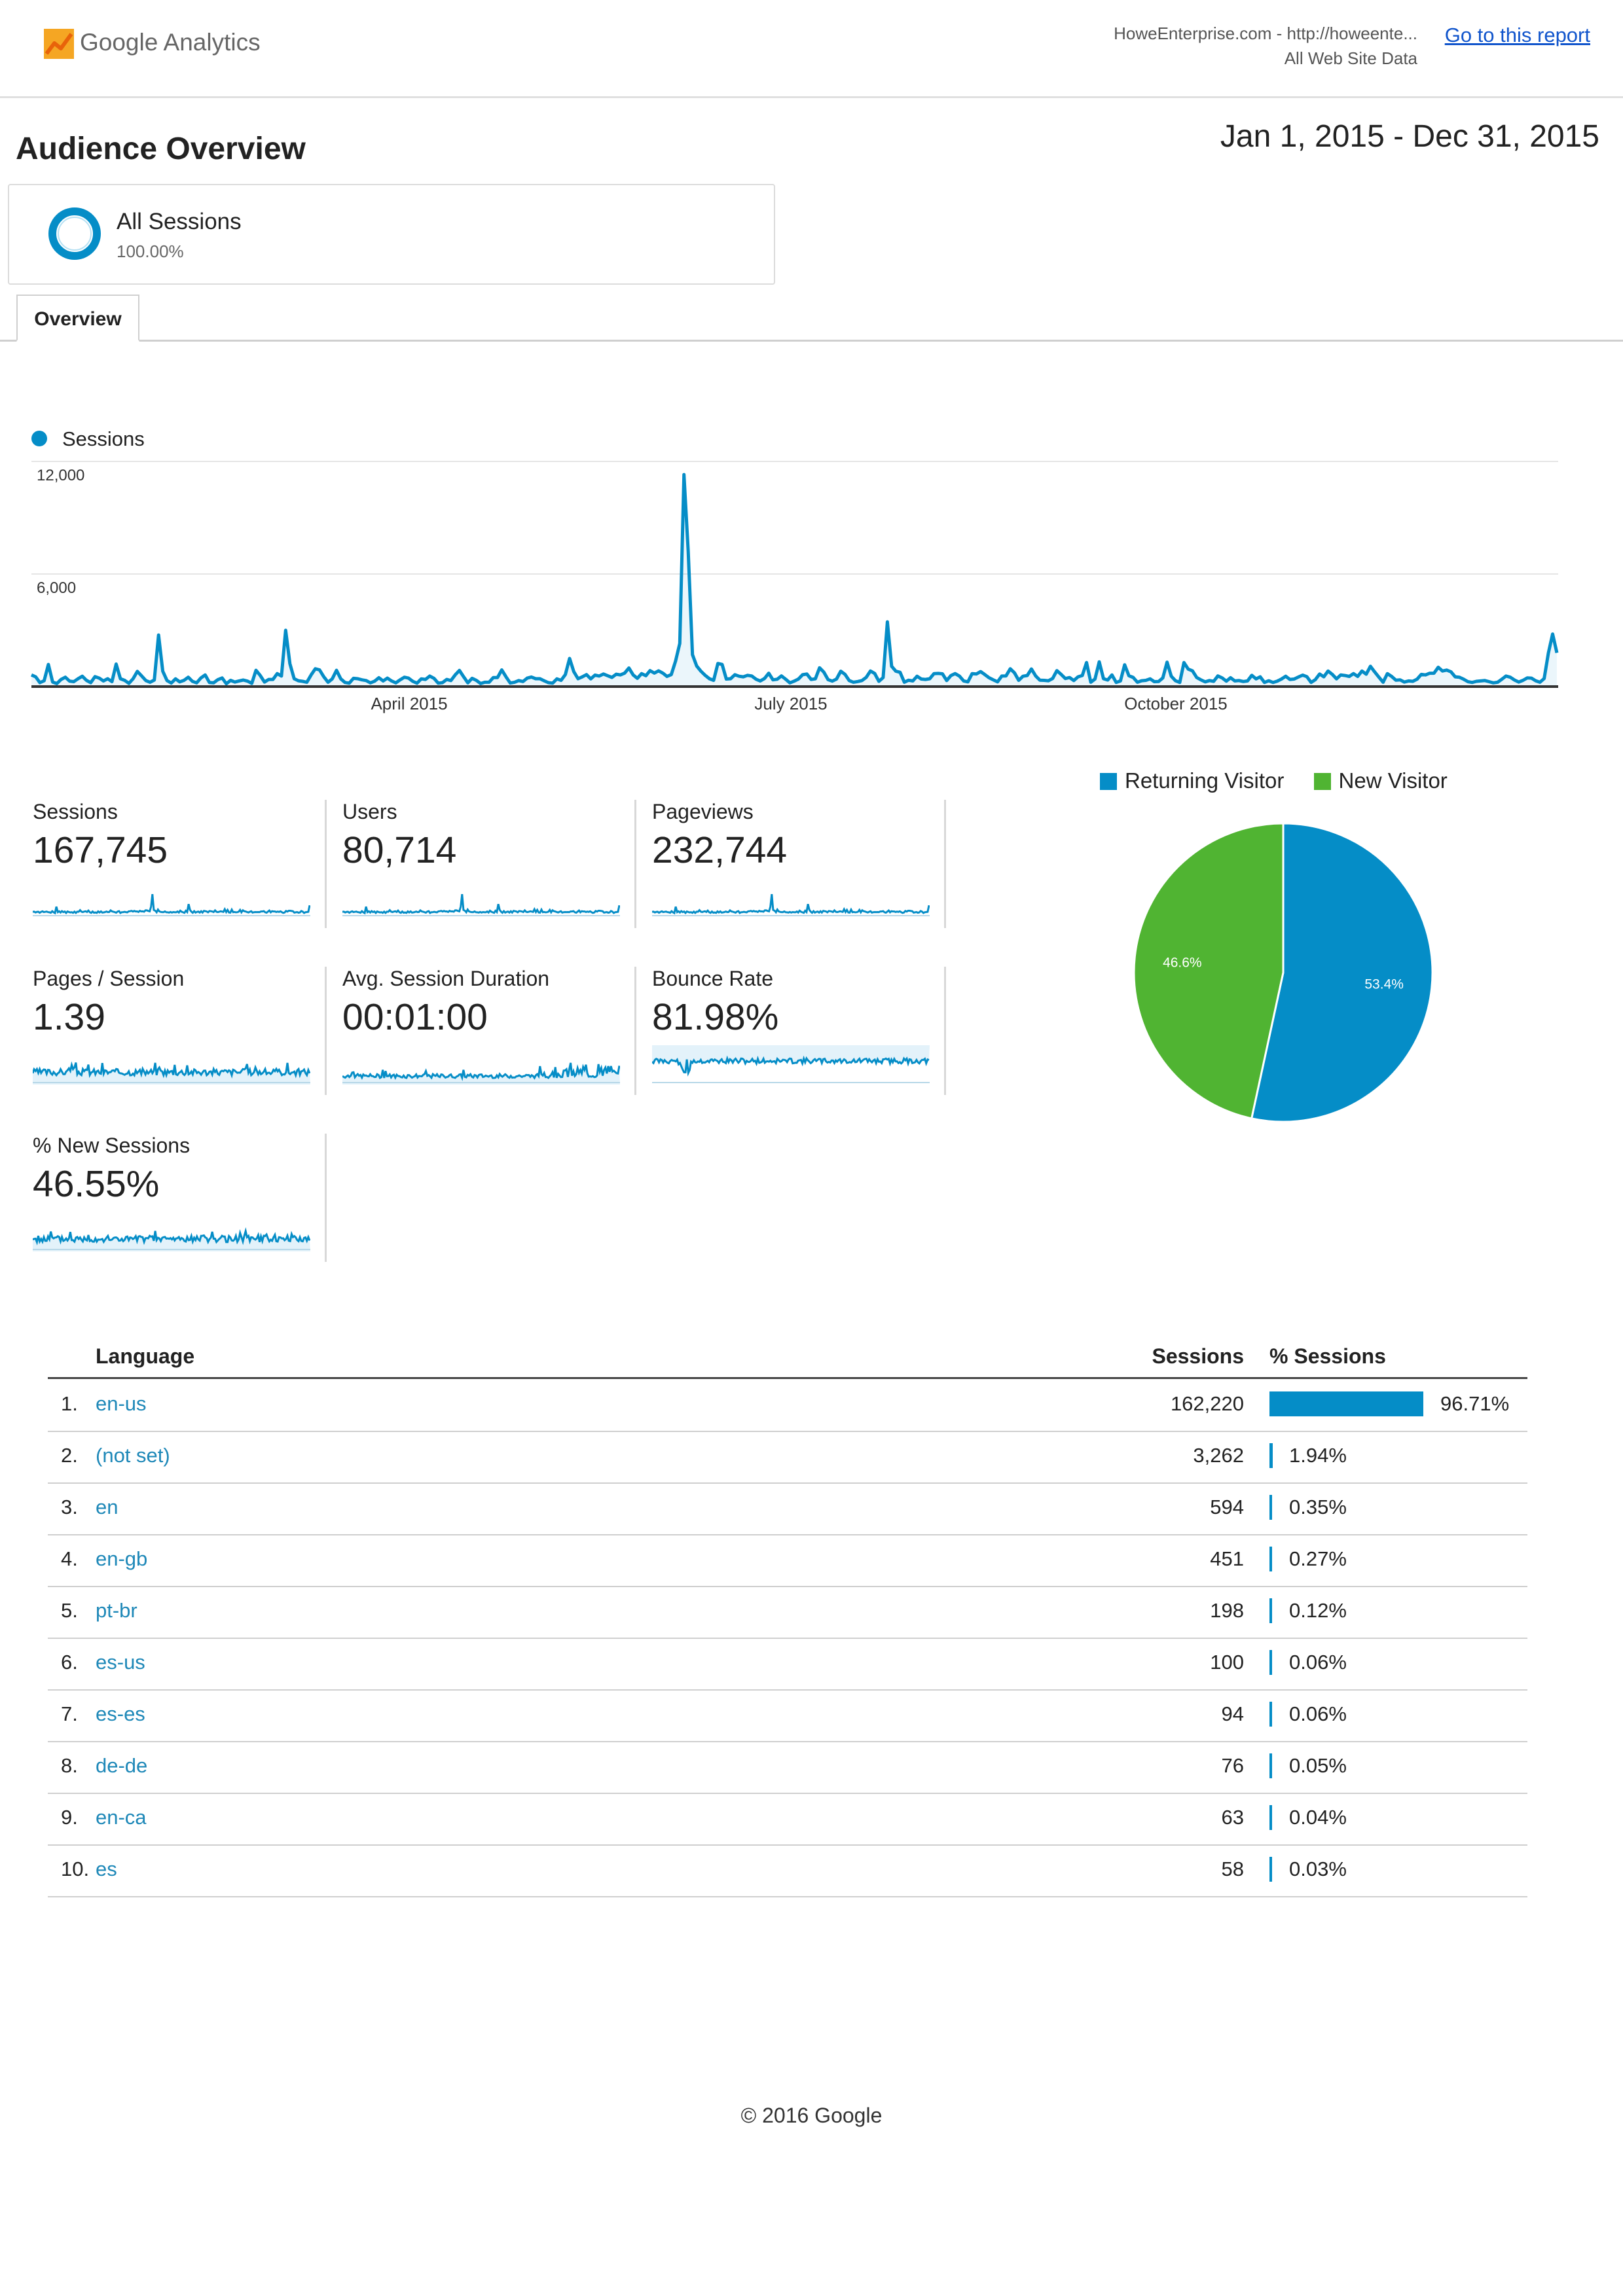  What do you see at coordinates (787, 1508) in the screenshot?
I see `table-row: 3. en 594 0.35%` at bounding box center [787, 1508].